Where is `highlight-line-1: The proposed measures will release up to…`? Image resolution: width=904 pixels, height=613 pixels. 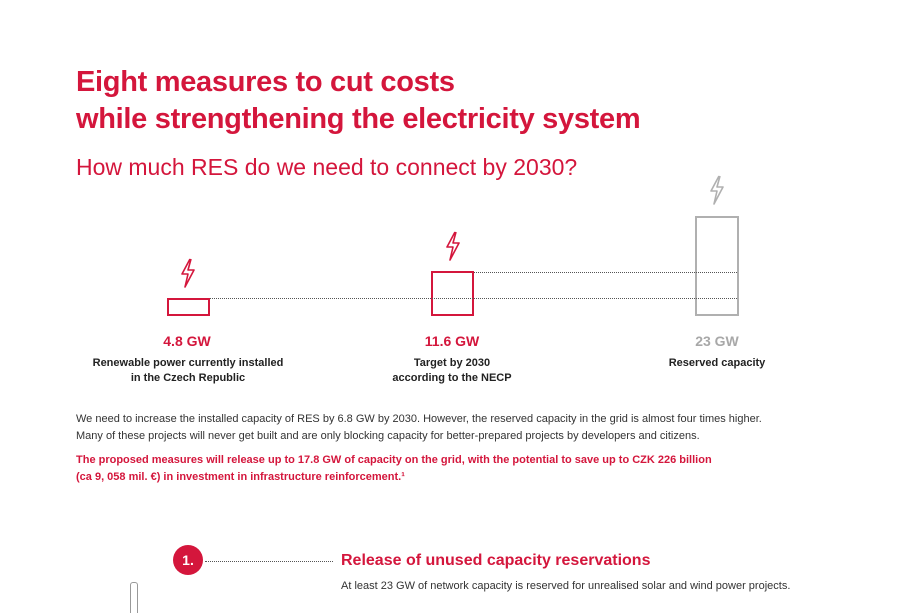 highlight-line-1: The proposed measures will release up to… is located at coordinates (394, 460).